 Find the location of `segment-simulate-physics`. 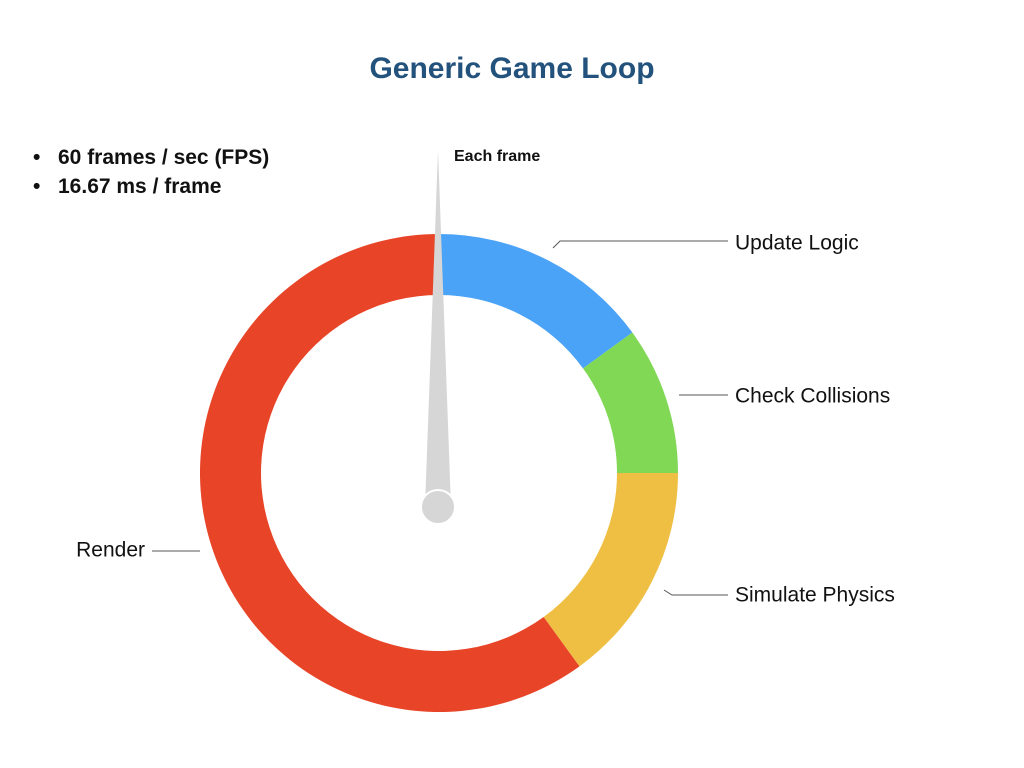

segment-simulate-physics is located at coordinates (610, 570).